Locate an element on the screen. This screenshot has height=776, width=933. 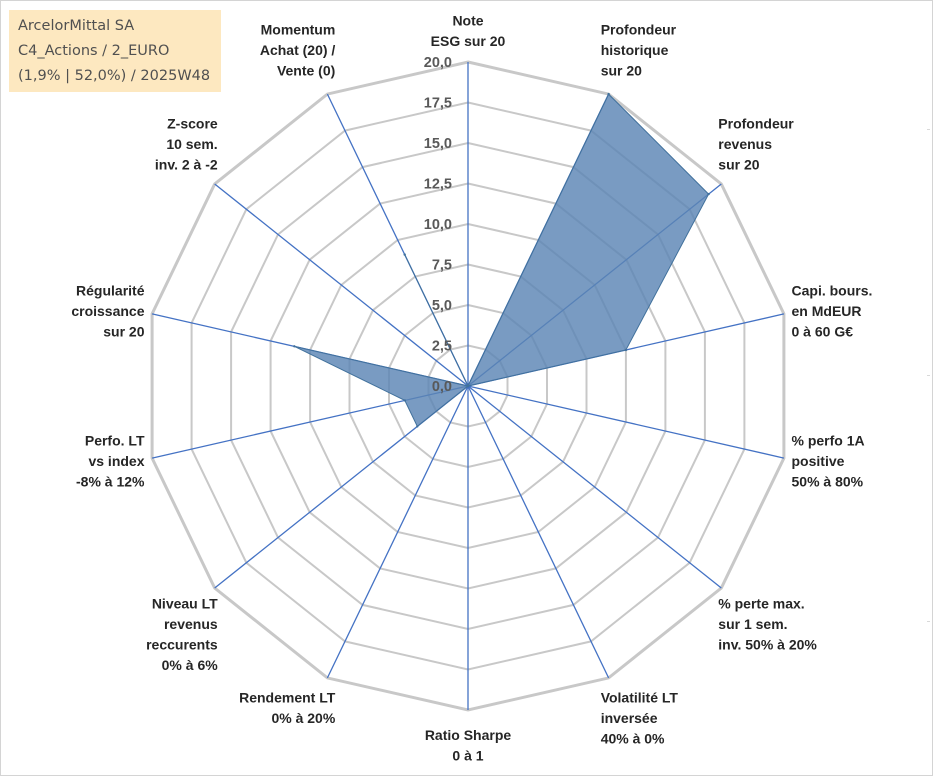
category-label: % perte max. sur 1 sem. inv. 50% à 20% is located at coordinates (767, 624).